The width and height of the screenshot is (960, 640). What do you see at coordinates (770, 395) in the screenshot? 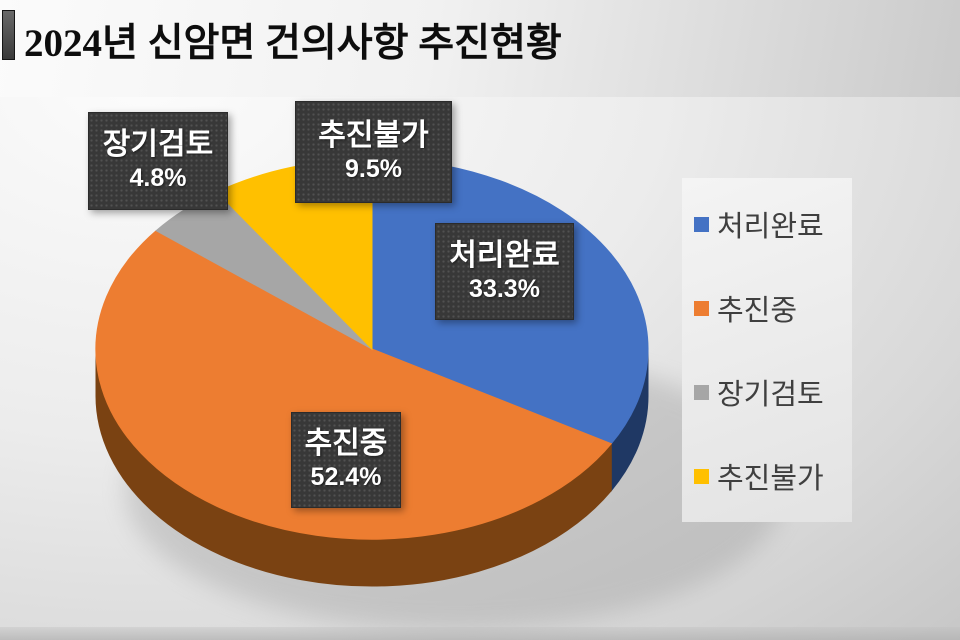
I see `legend-label-longterm: 장기검토` at bounding box center [770, 395].